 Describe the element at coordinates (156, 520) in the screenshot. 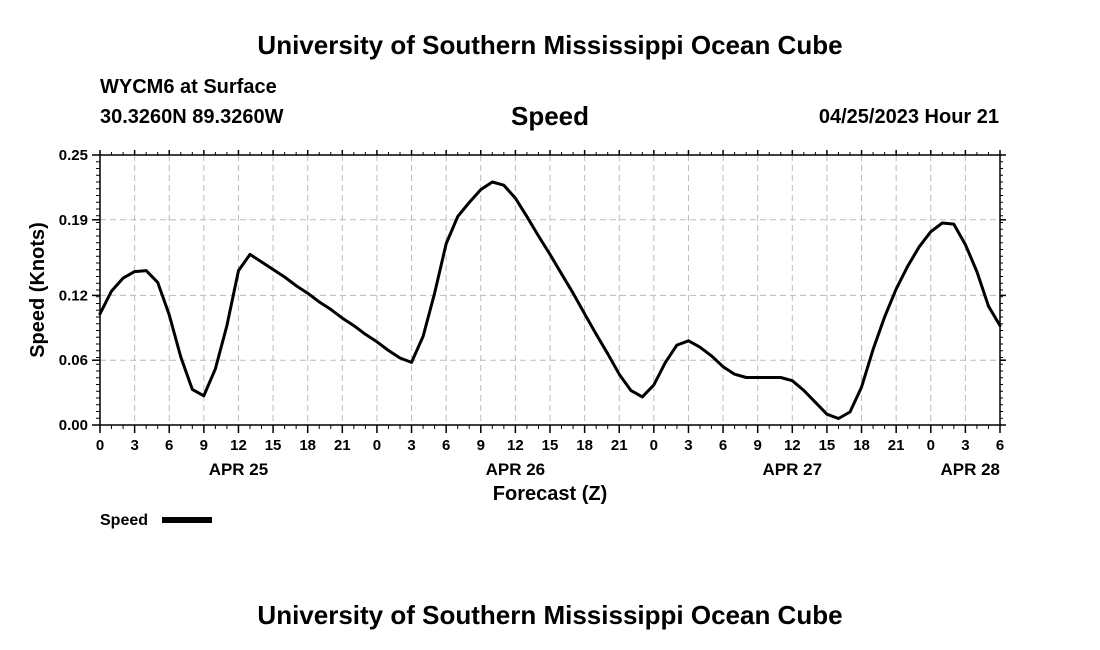

I see `legend: Speed` at that location.